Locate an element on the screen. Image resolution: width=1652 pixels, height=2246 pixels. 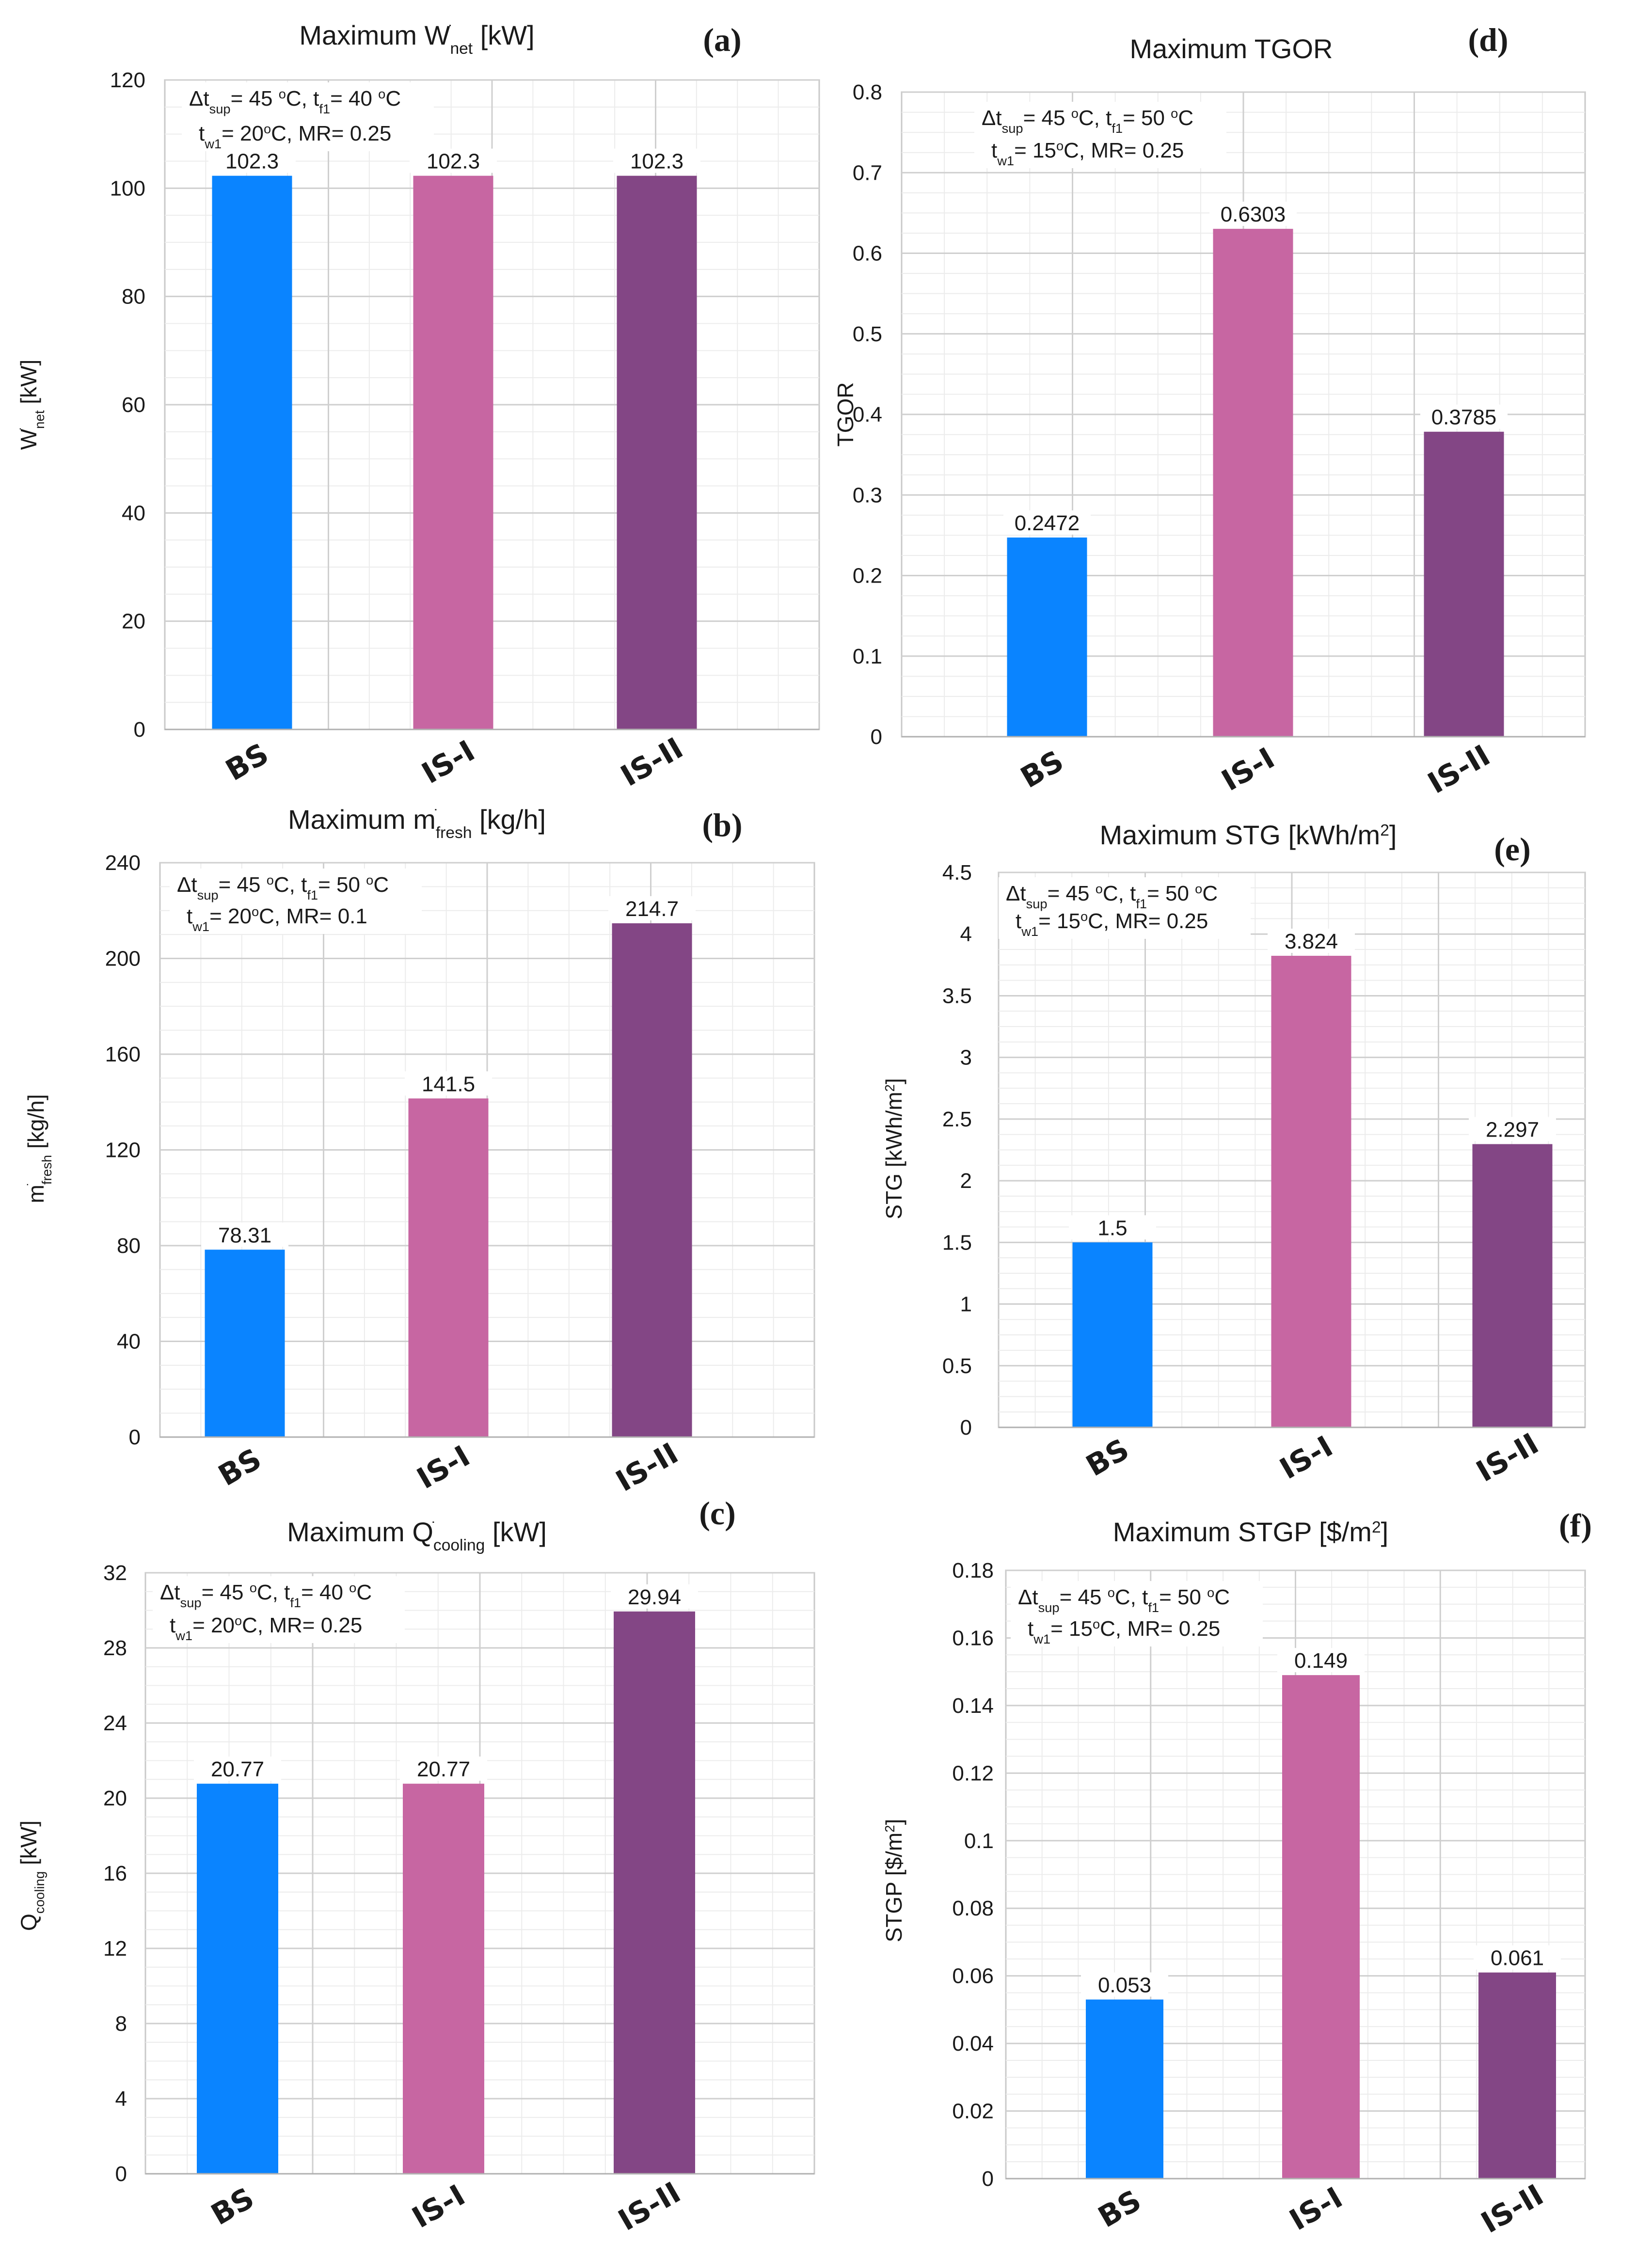
data-label: 214.7 is located at coordinates (652, 909).